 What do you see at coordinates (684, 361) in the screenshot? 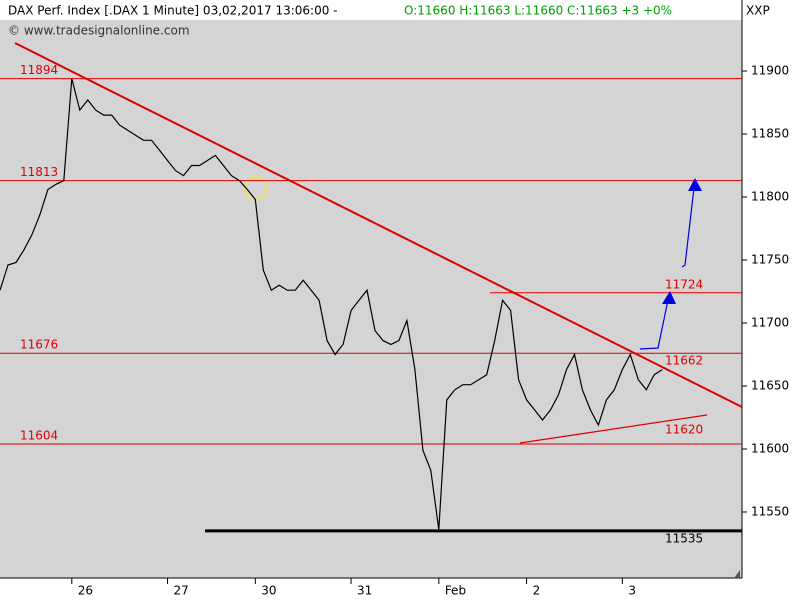
I see `trendline-label: 11662` at bounding box center [684, 361].